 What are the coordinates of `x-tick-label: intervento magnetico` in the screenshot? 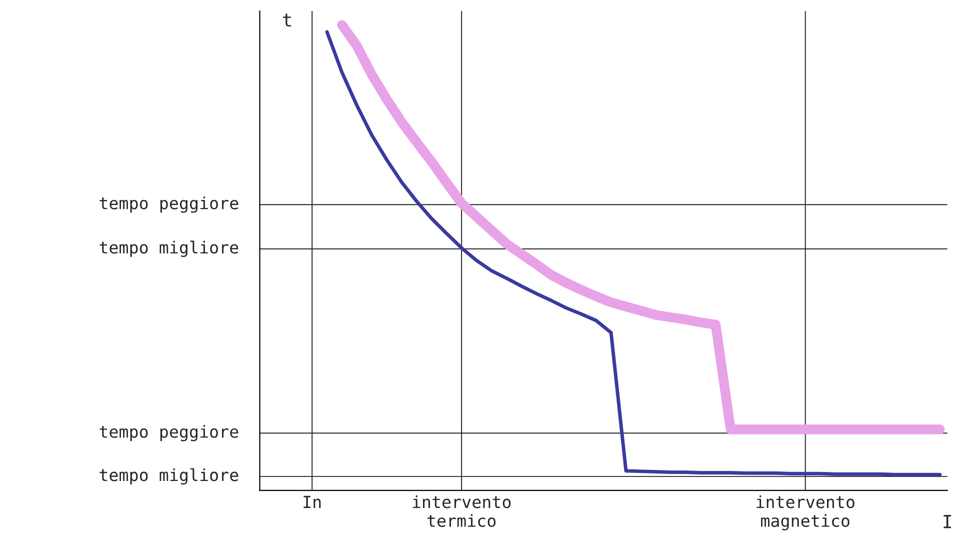 It's located at (805, 512).